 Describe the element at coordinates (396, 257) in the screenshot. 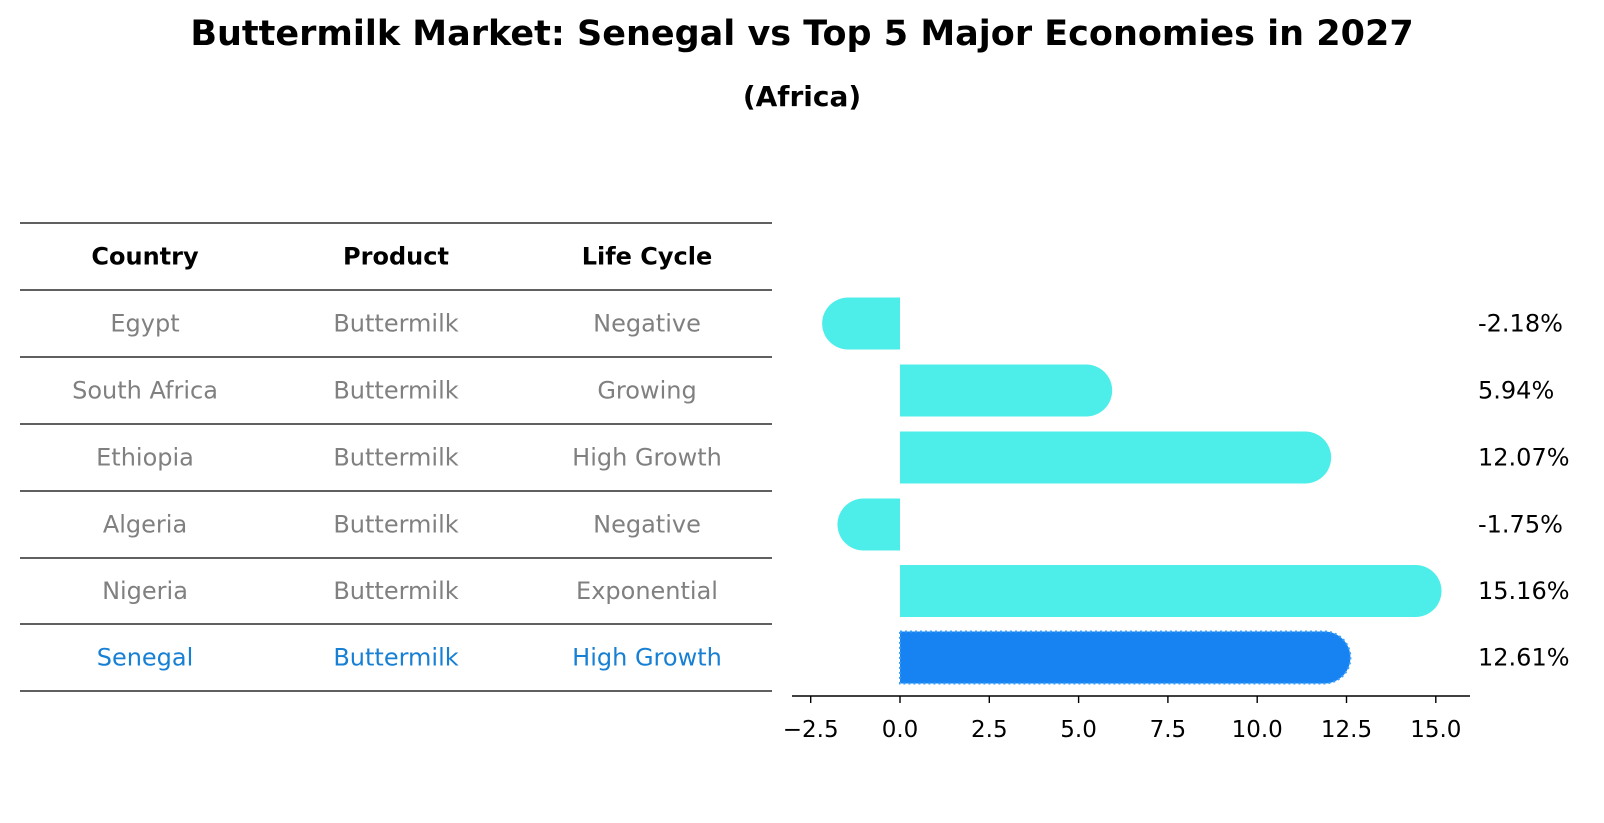

I see `table-header-product: Product` at that location.